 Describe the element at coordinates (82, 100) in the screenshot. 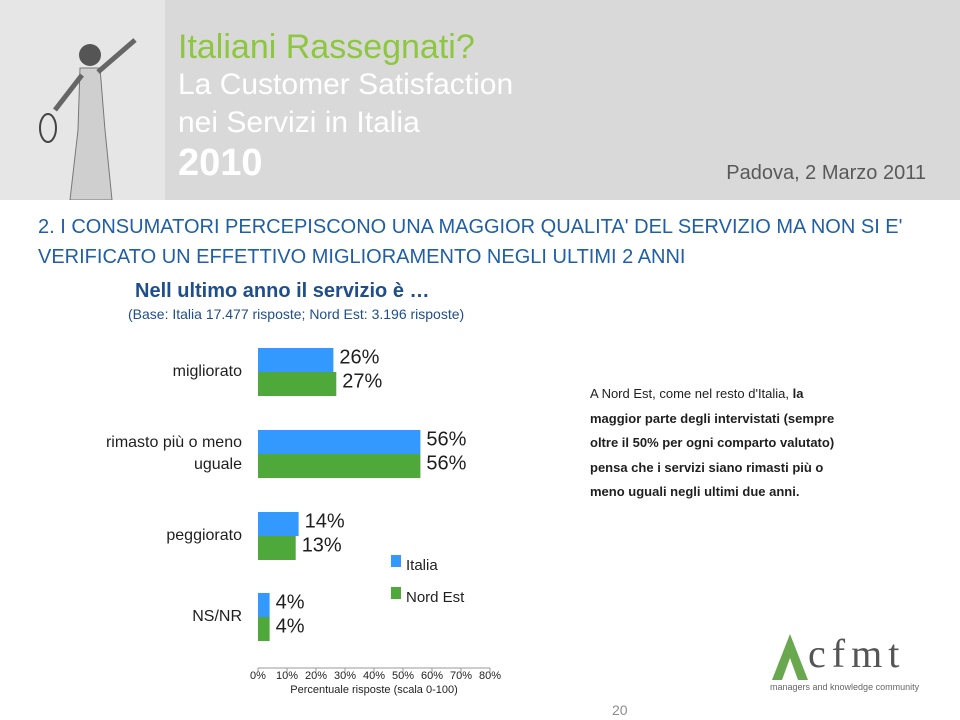

I see `header-photo` at that location.